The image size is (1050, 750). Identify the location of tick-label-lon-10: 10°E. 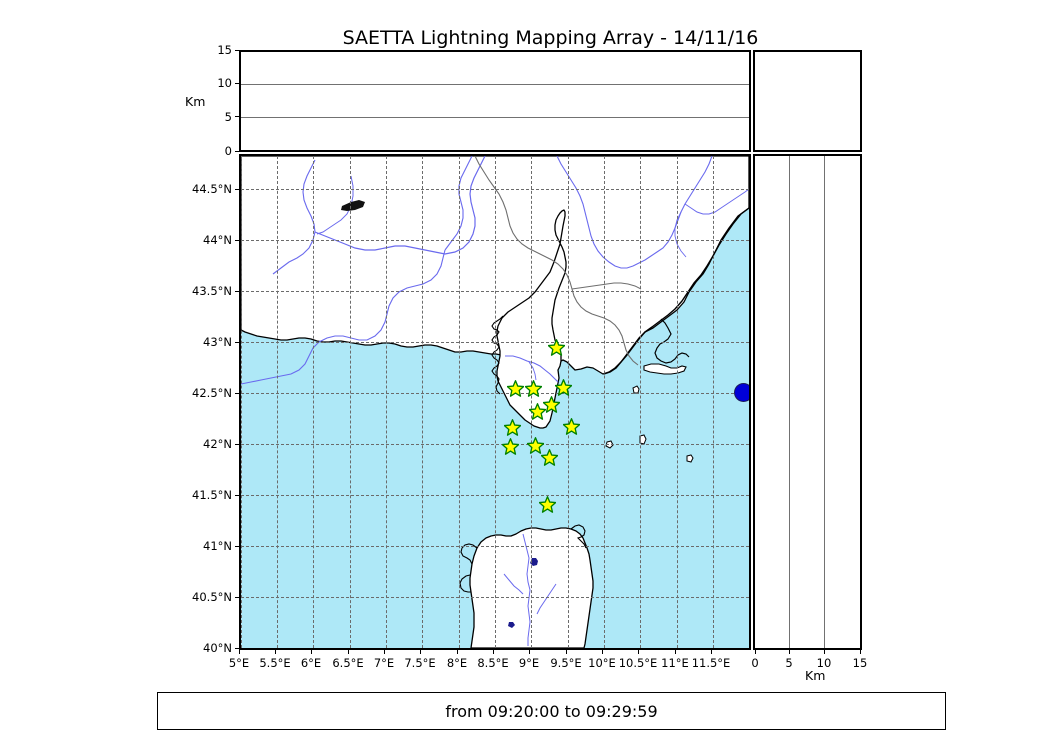
(602, 663).